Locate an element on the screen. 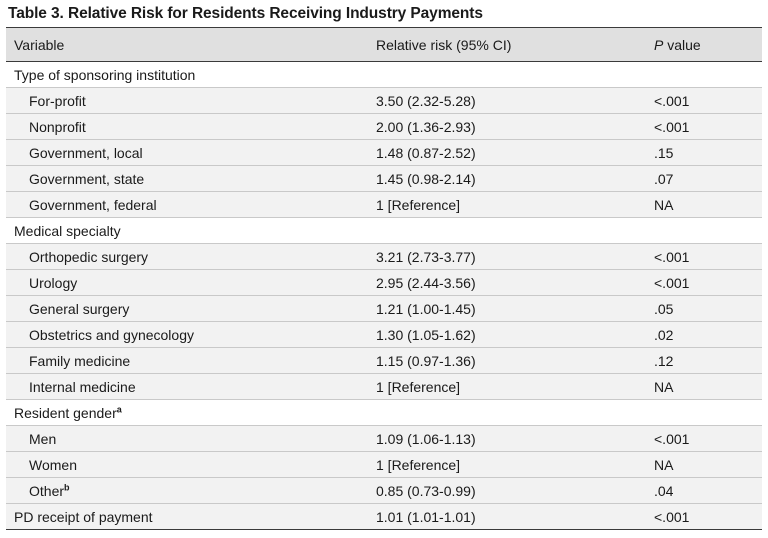 This screenshot has height=538, width=768. variable-cell: General surgery is located at coordinates (189, 308).